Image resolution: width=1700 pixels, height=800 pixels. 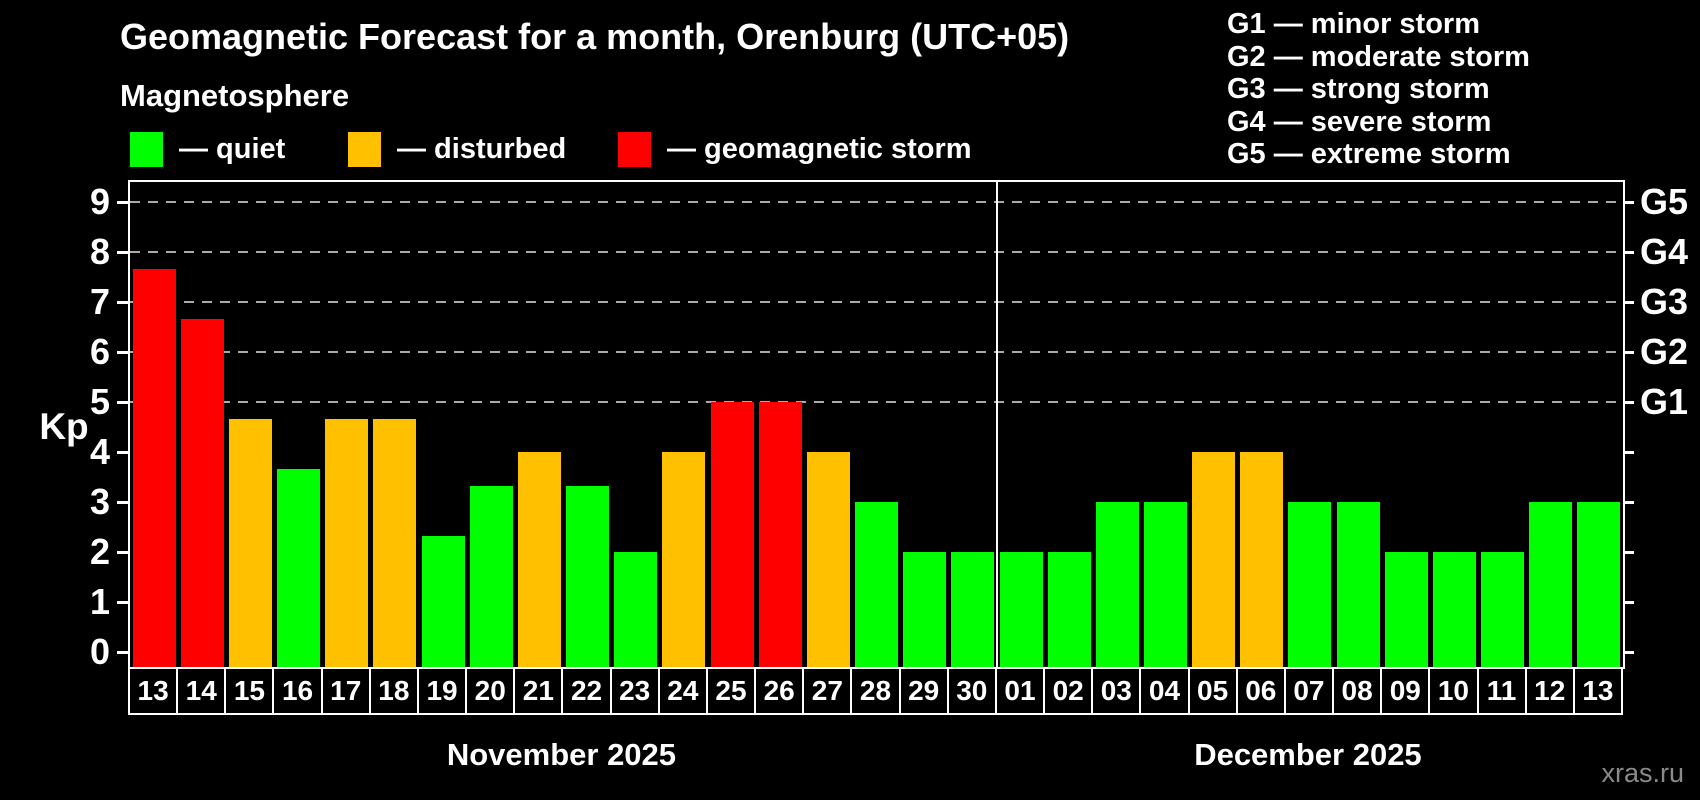 I want to click on gridline-kp7, so click(x=876, y=302).